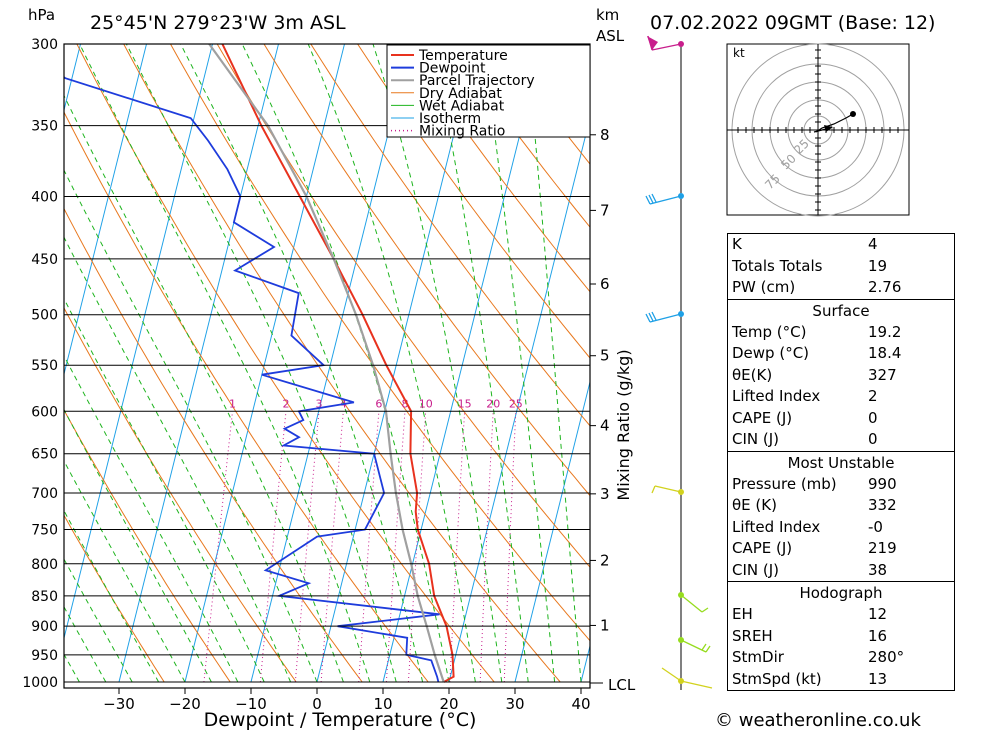 This screenshot has width=1000, height=733. I want to click on temp-tick-label: −30, so click(119, 704).